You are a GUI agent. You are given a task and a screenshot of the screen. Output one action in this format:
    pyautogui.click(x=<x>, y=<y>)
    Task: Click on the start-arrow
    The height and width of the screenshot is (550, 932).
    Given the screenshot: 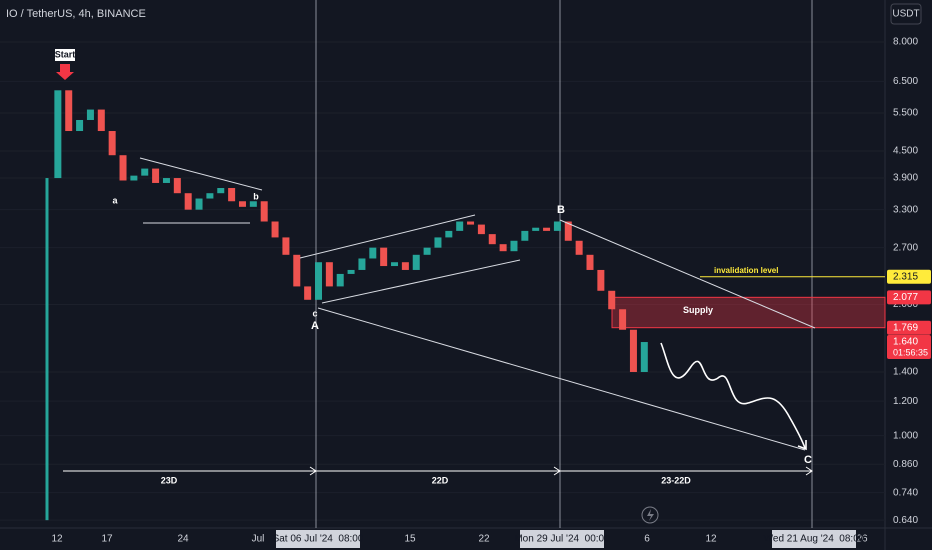 What is the action you would take?
    pyautogui.click(x=65, y=72)
    